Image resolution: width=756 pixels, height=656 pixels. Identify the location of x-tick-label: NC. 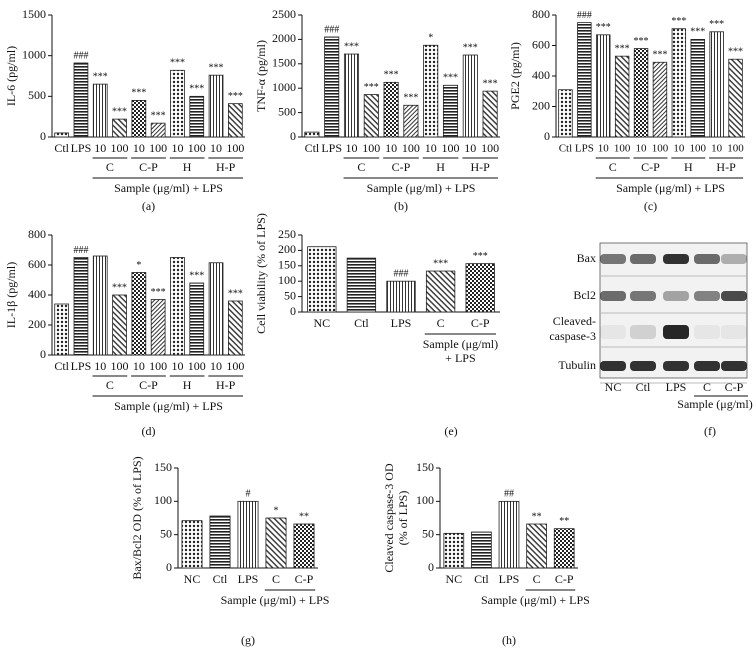
(321, 323).